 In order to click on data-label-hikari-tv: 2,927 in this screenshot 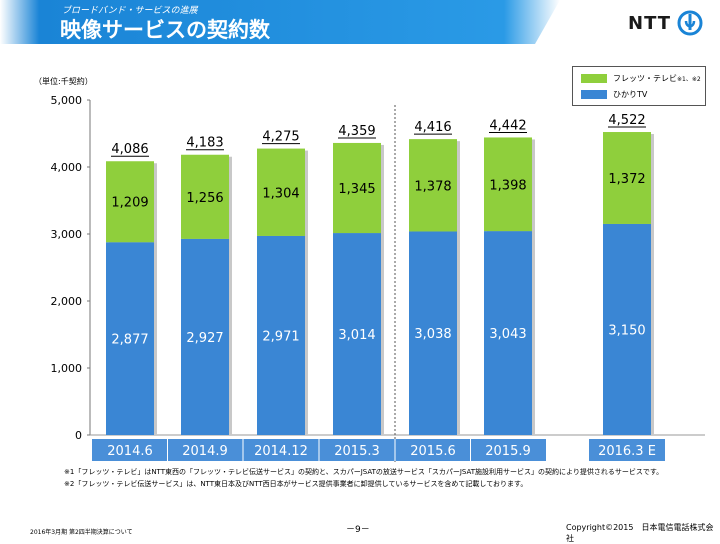, I will do `click(204, 338)`.